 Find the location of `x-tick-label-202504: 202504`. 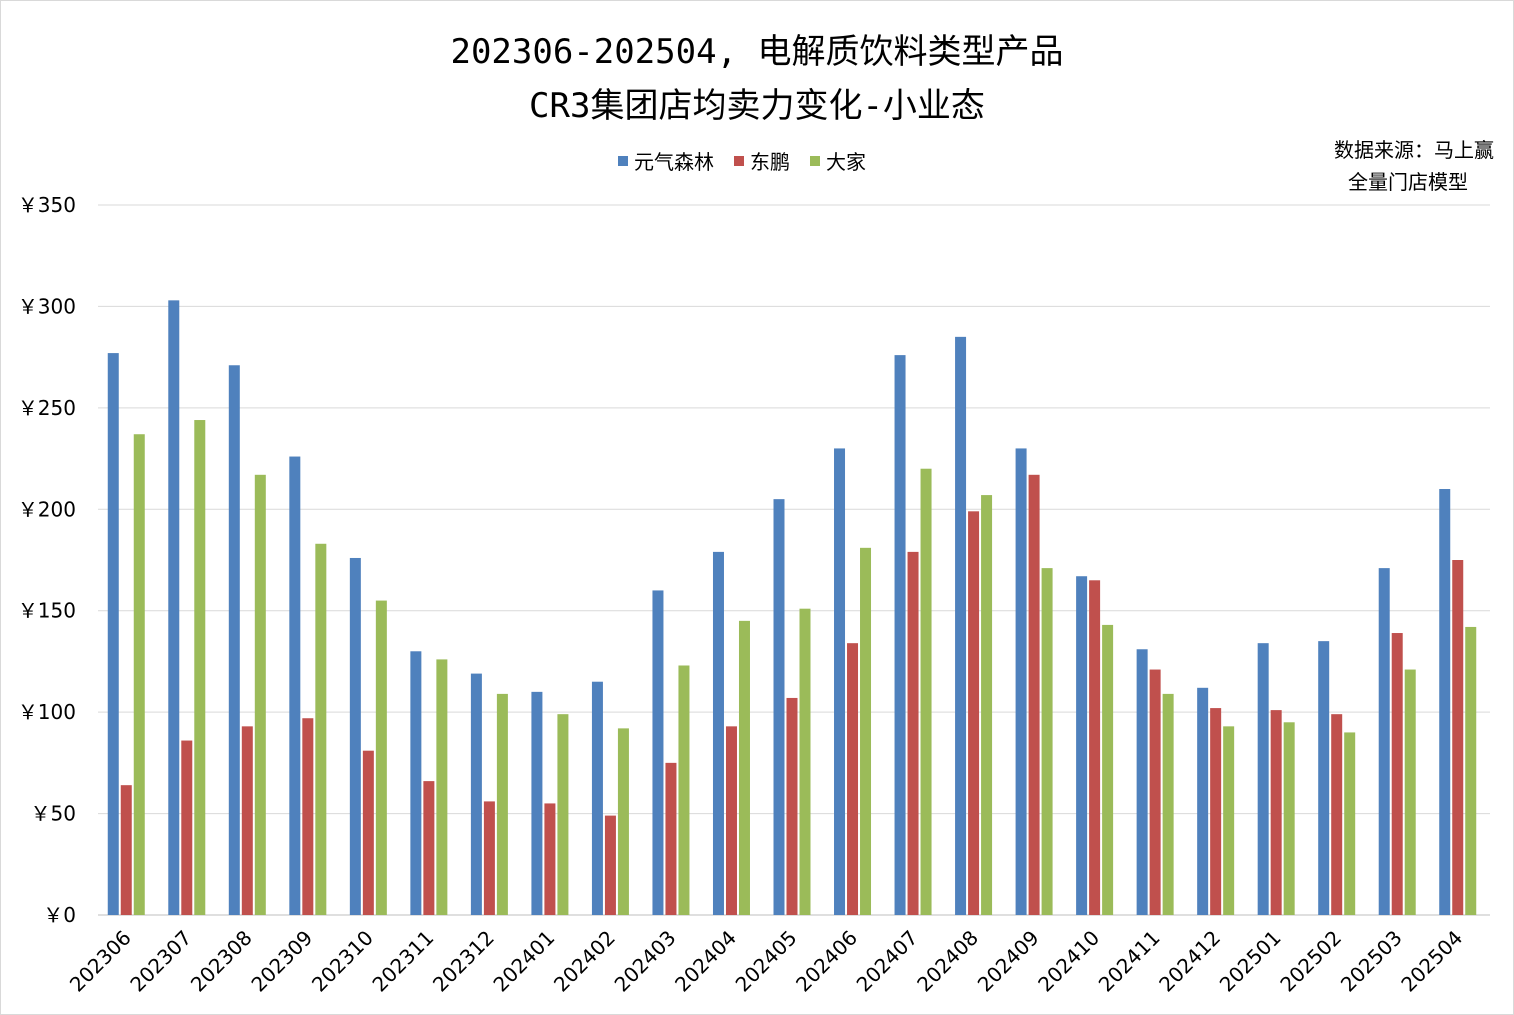

x-tick-label-202504: 202504 is located at coordinates (1431, 961).